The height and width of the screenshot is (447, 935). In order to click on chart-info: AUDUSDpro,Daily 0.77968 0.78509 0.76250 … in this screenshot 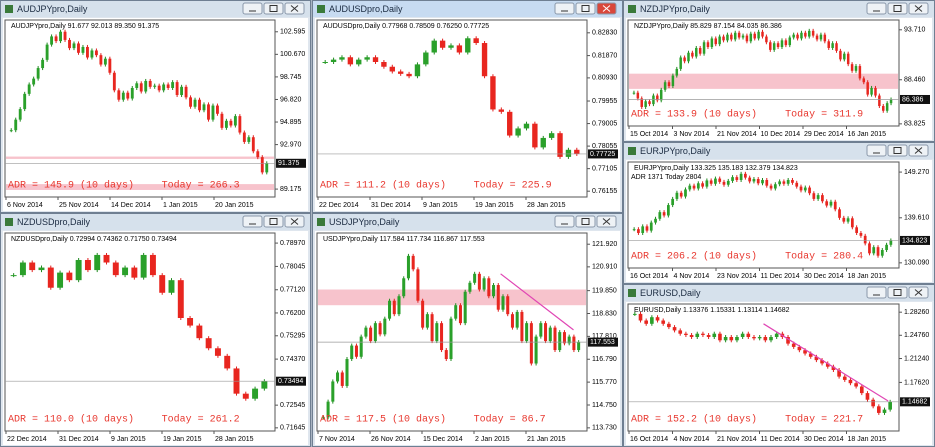, I will do `click(406, 26)`.